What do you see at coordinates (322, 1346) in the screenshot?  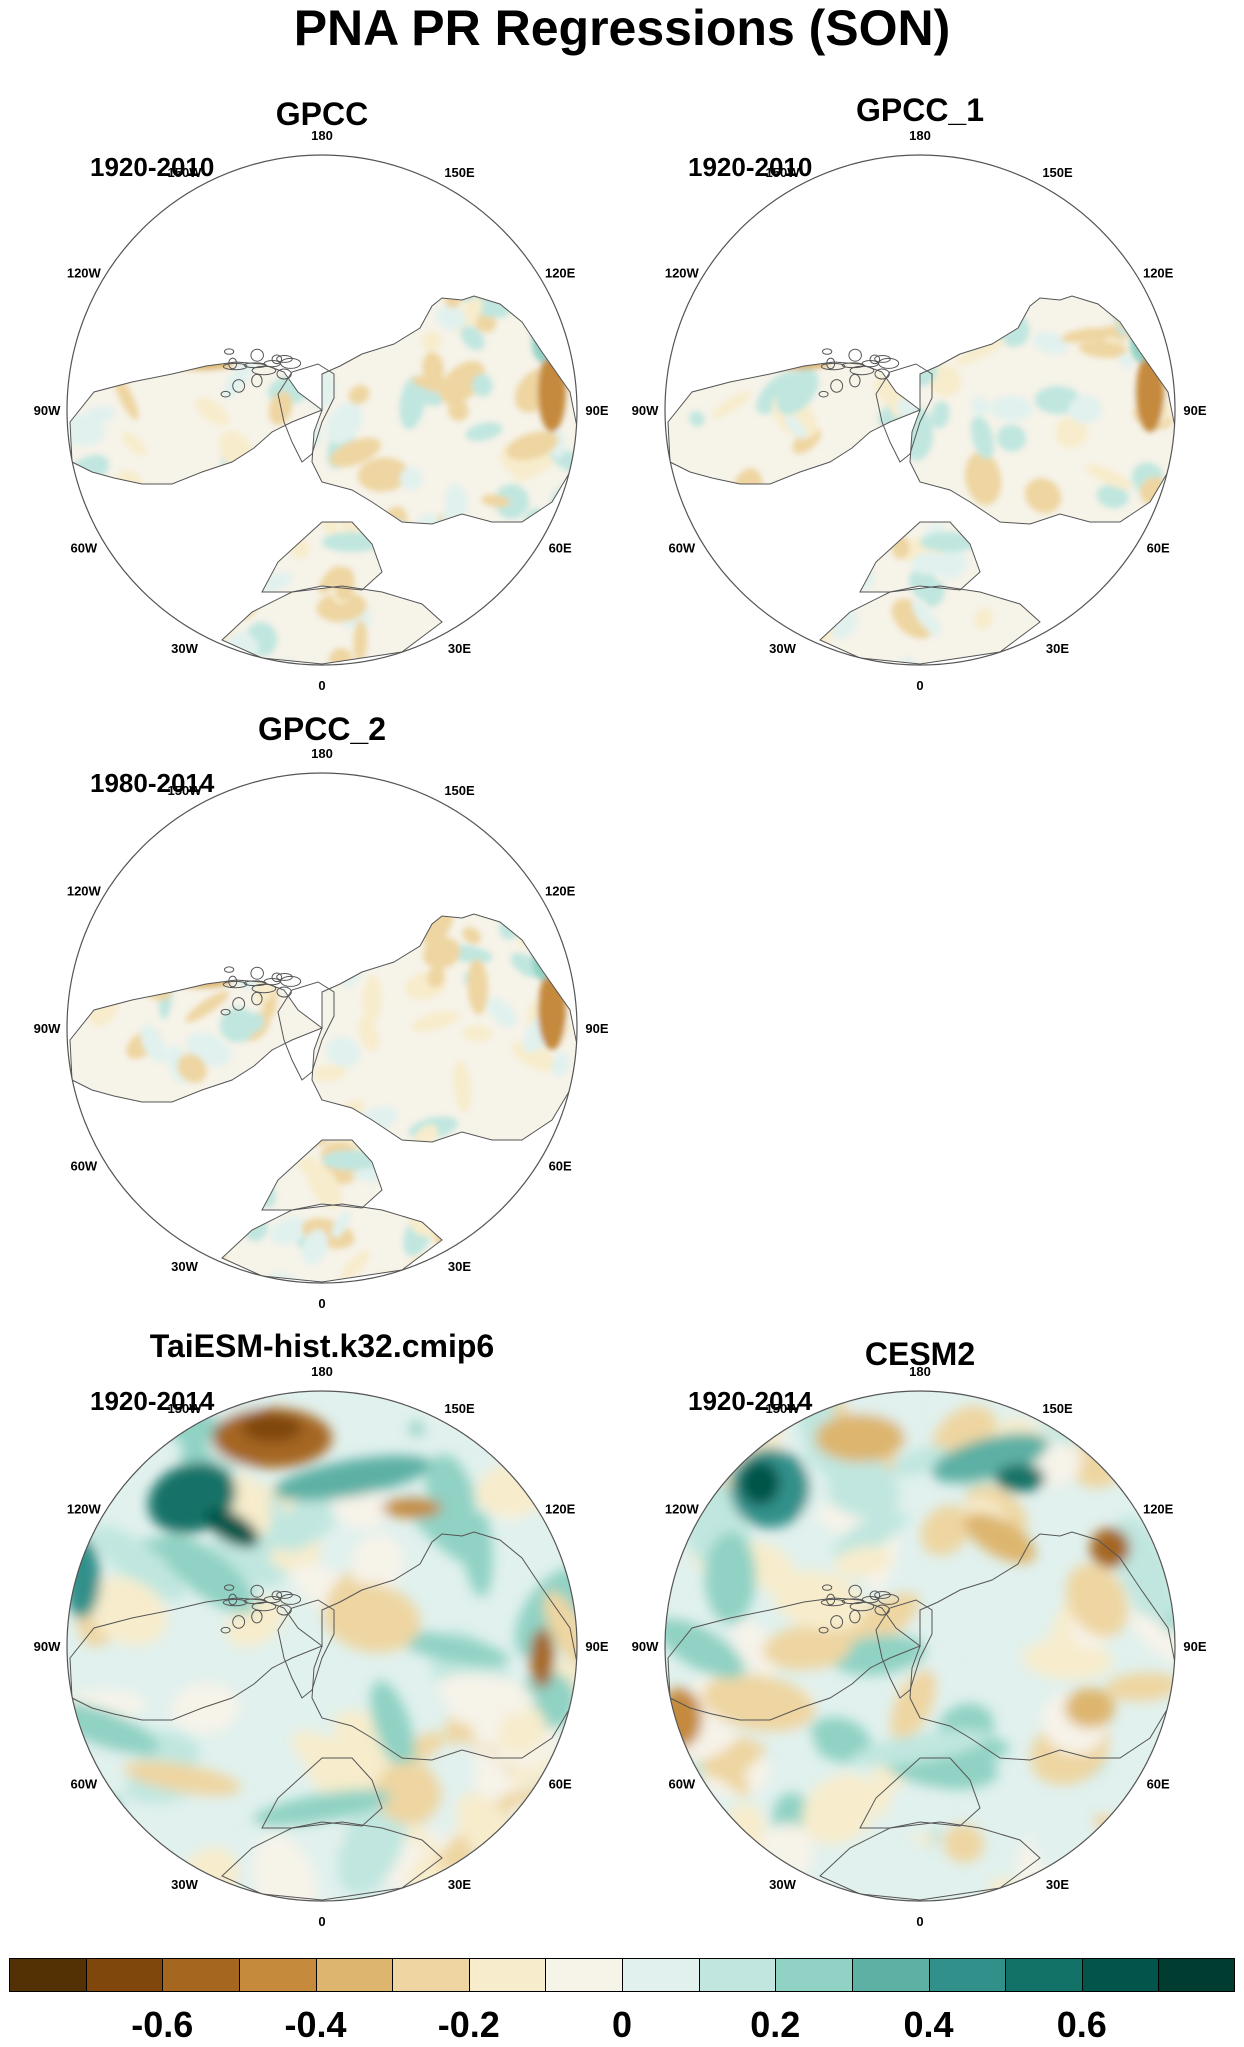 I see `panel-title: TaiESM-hist.k32.cmip6` at bounding box center [322, 1346].